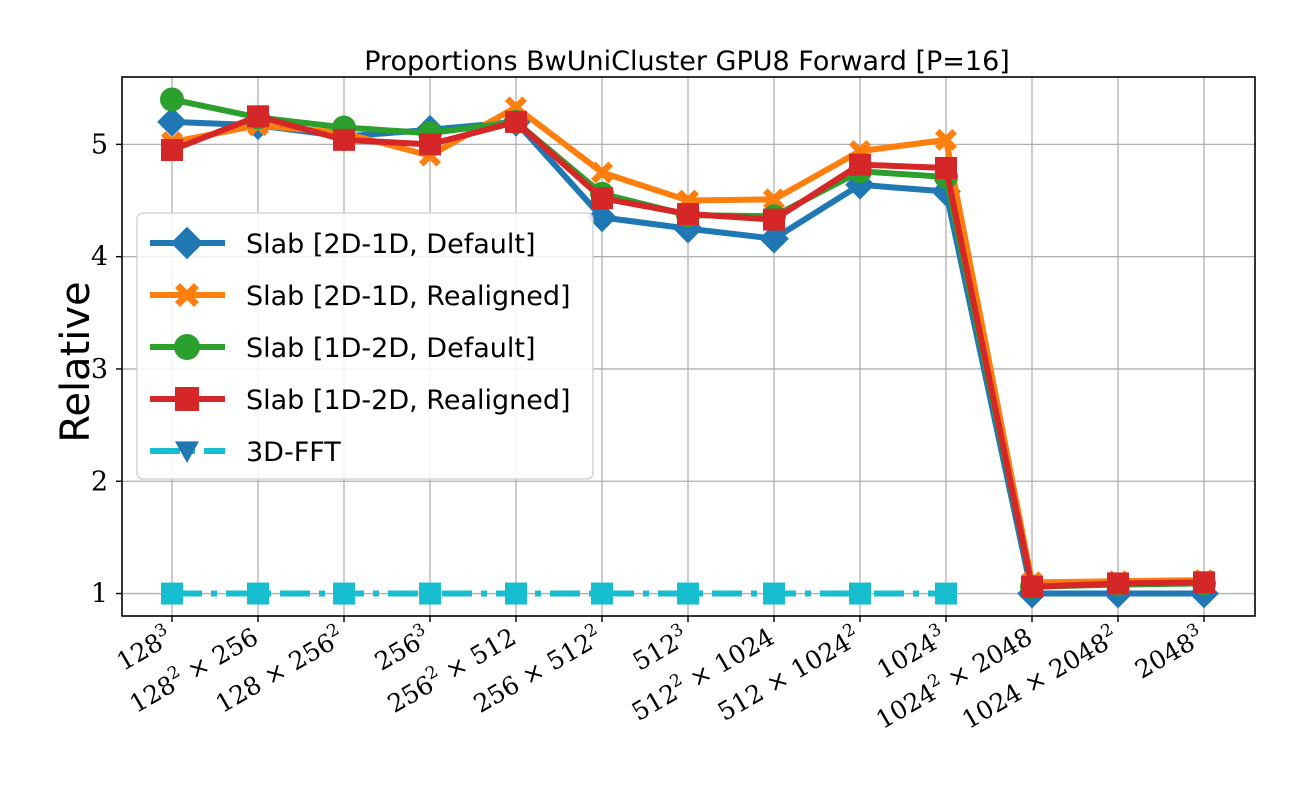 The width and height of the screenshot is (1300, 800). I want to click on x-tick-base: 1024 × 2048, so click(1035, 680).